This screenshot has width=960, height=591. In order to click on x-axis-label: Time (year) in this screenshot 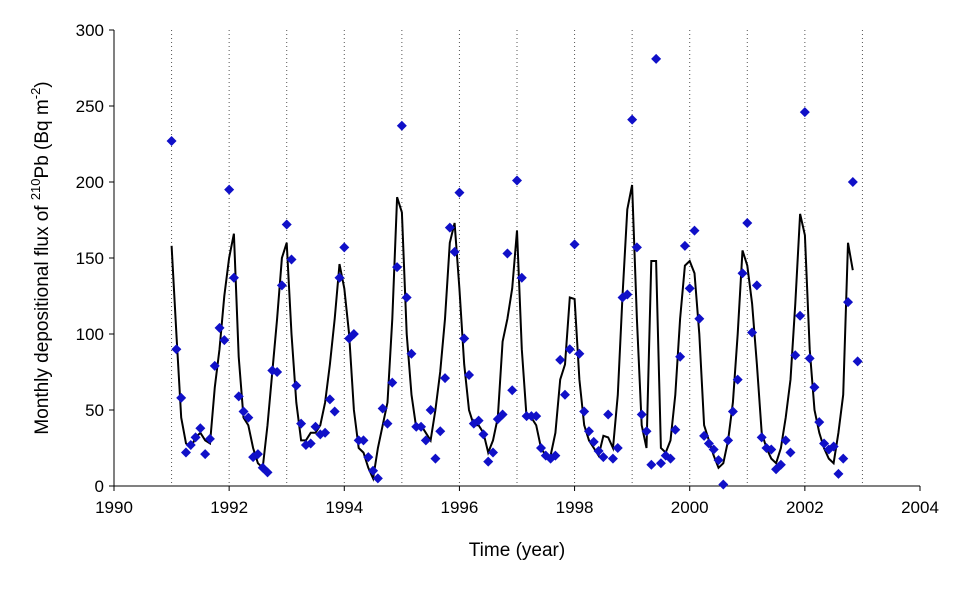, I will do `click(517, 550)`.